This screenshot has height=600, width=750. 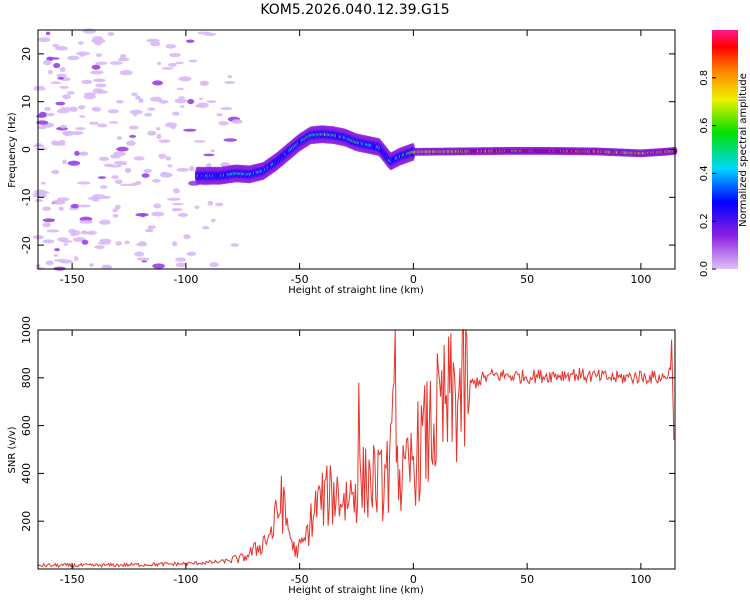 What do you see at coordinates (436, 155) in the screenshot?
I see `spectral-ridge` at bounding box center [436, 155].